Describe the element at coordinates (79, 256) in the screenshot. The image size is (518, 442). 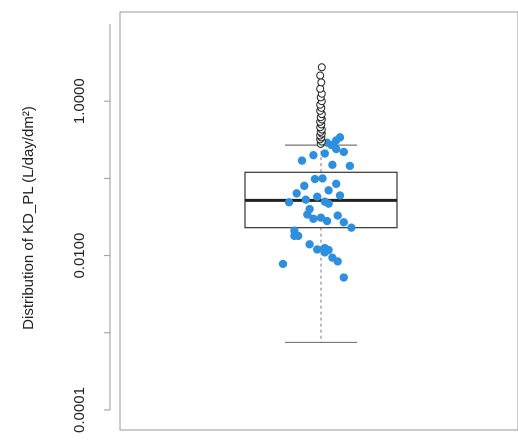
I see `y-tick-label: 0.0100` at that location.